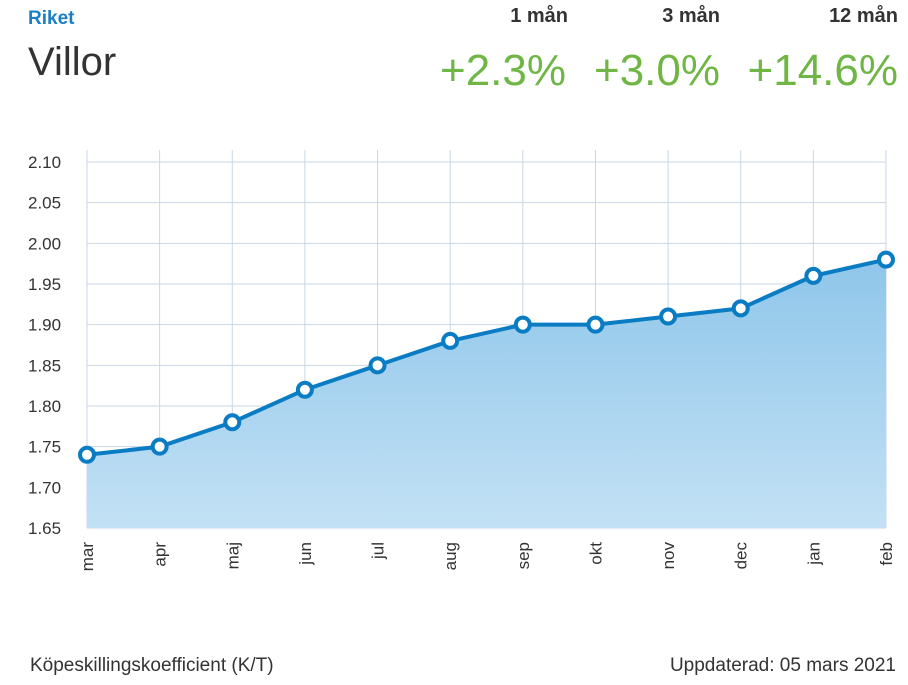  Describe the element at coordinates (668, 556) in the screenshot. I see `x-tick-label-nov: nov` at that location.